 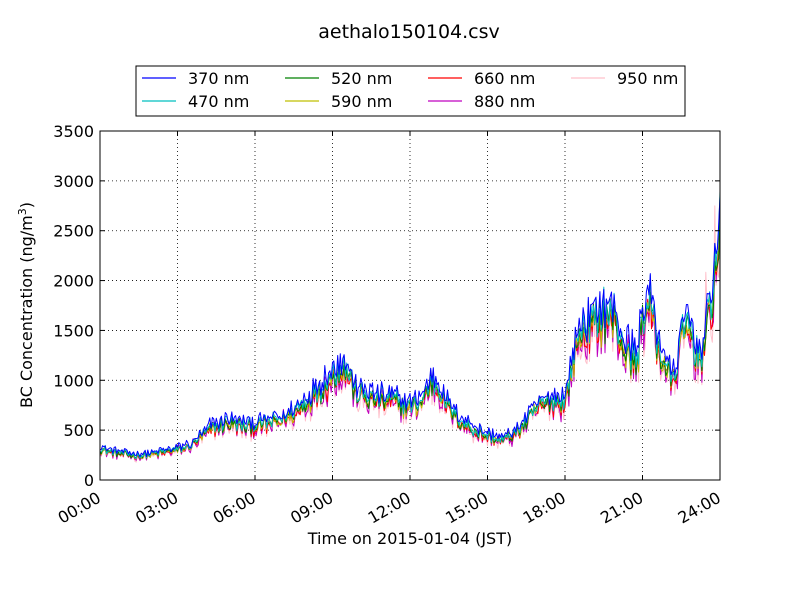 I want to click on y-axis-label-suffix: ), so click(x=26, y=205).